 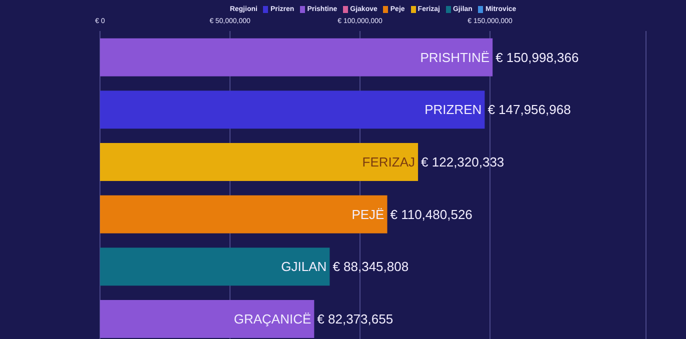 What do you see at coordinates (431, 214) in the screenshot?
I see `data-label: € 110,480,526` at bounding box center [431, 214].